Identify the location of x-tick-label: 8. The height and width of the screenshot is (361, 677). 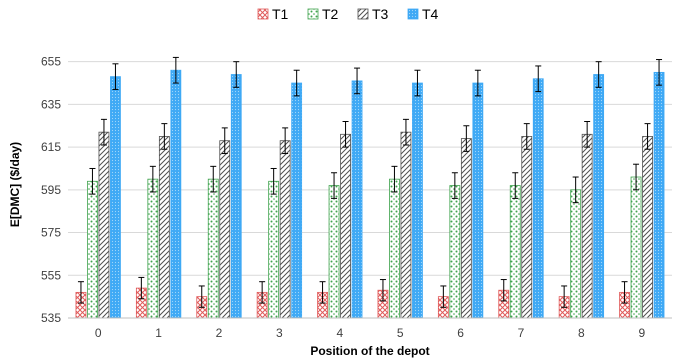
(581, 333).